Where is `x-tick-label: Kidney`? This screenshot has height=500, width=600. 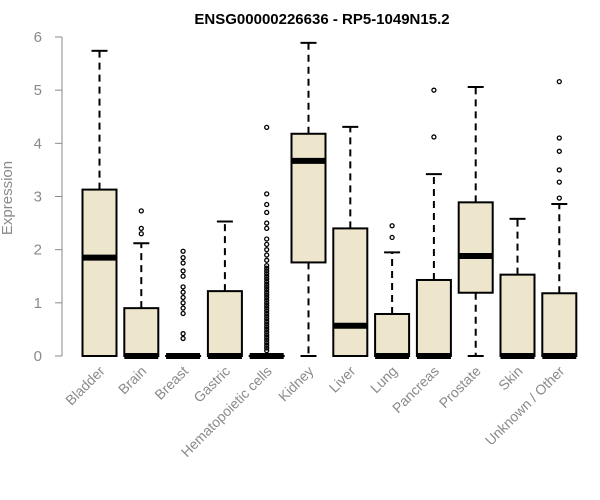
x-tick-label: Kidney is located at coordinates (296, 384).